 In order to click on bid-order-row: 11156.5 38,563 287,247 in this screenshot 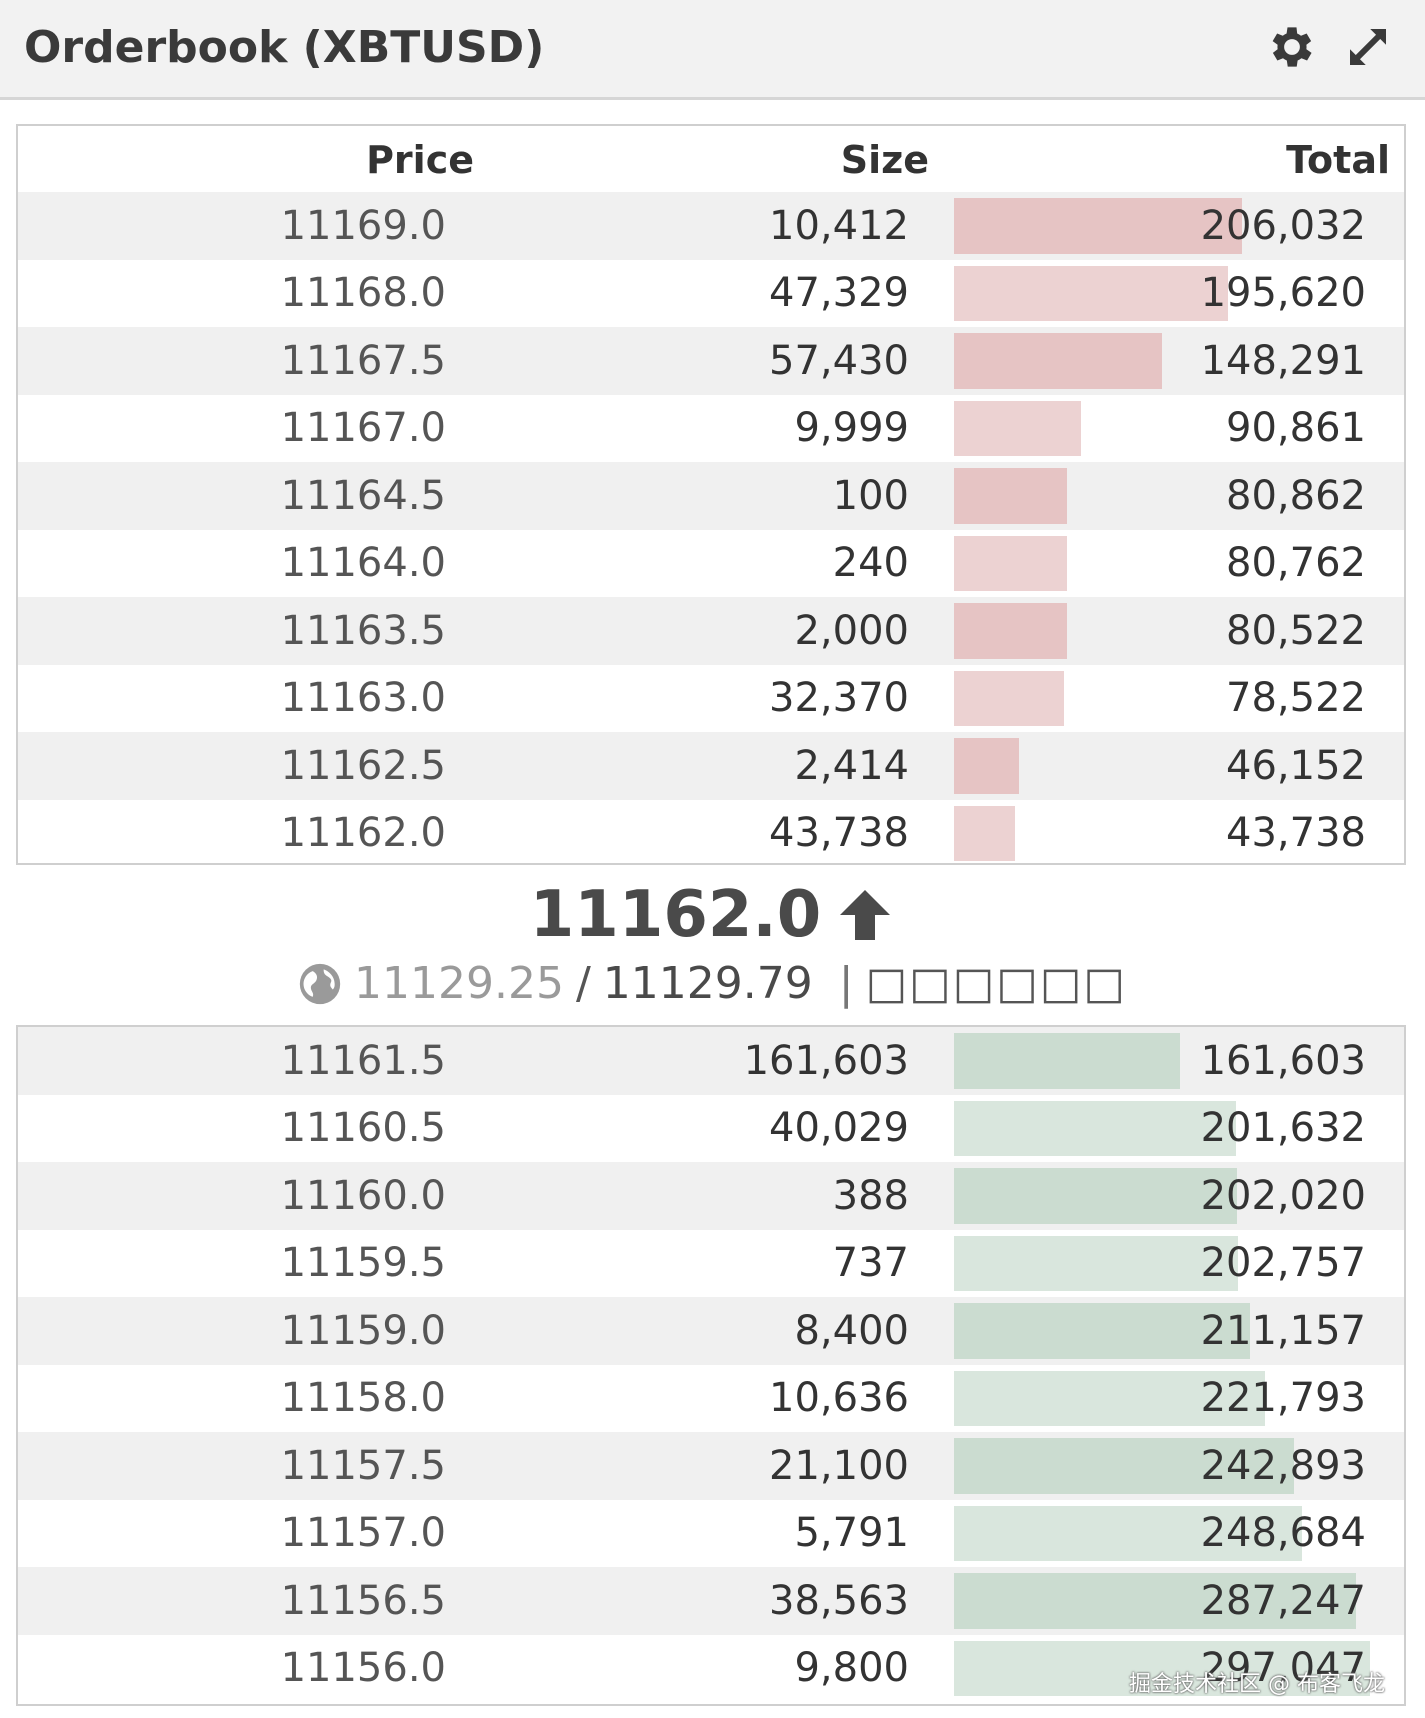, I will do `click(711, 1601)`.